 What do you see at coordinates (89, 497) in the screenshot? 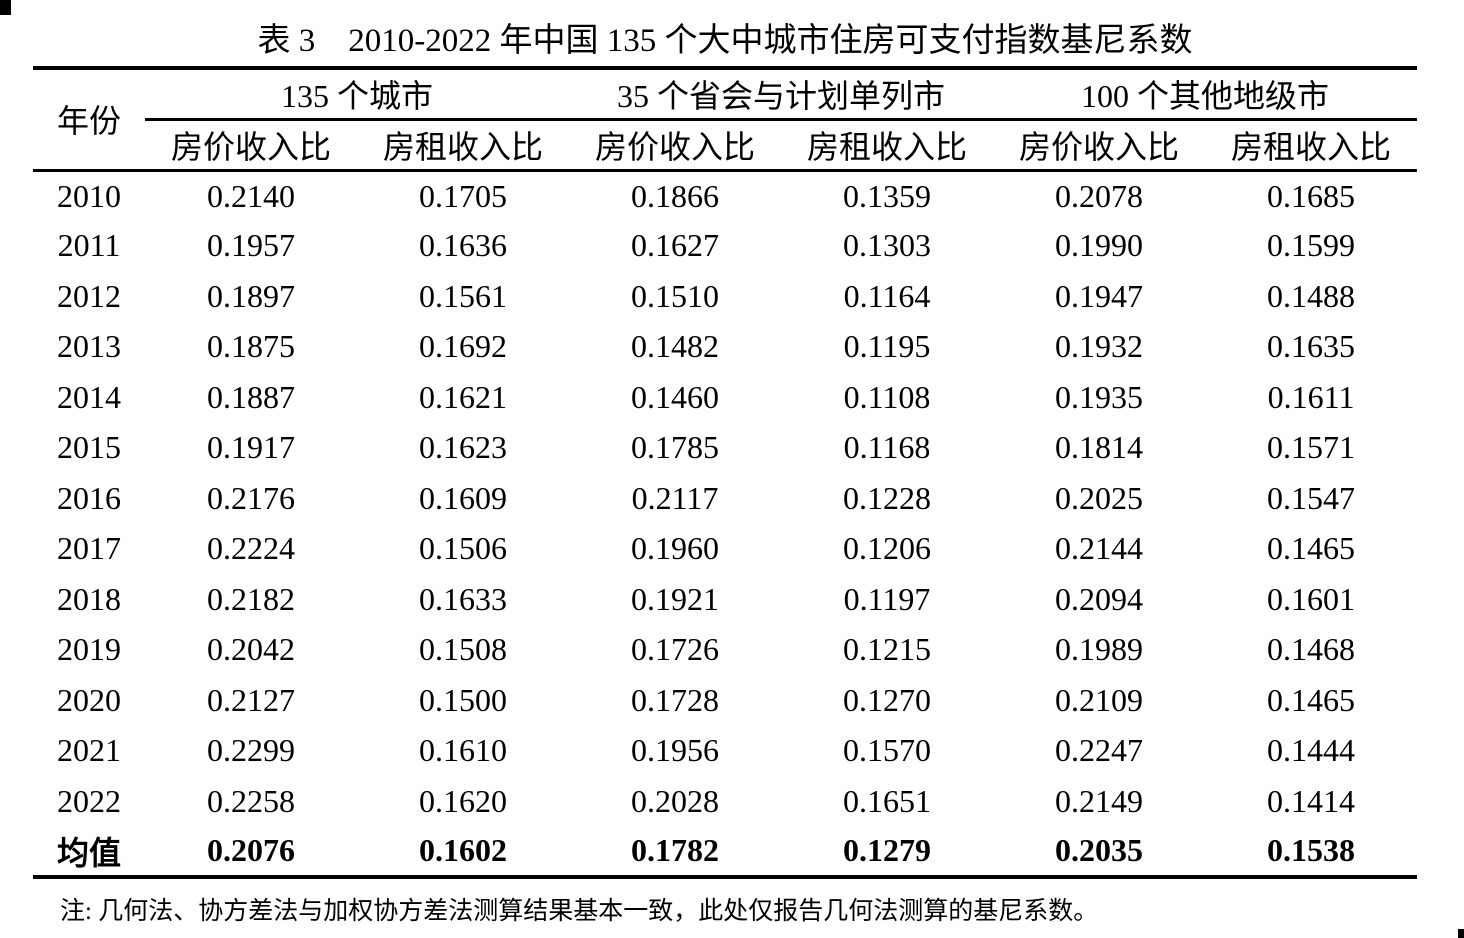
I see `year-cell: 2016` at bounding box center [89, 497].